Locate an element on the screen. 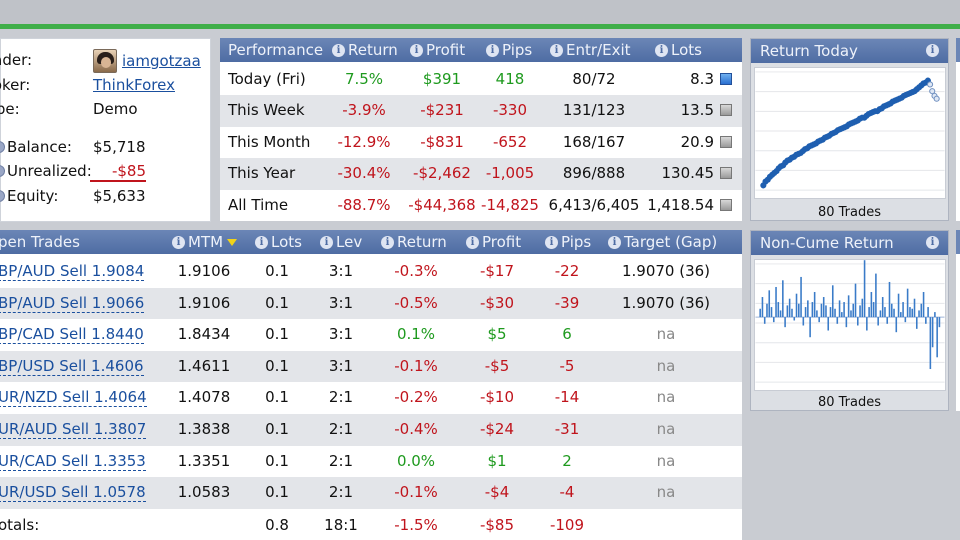  trade-link: UR/CAD Sell 1.3353 is located at coordinates (73, 461).